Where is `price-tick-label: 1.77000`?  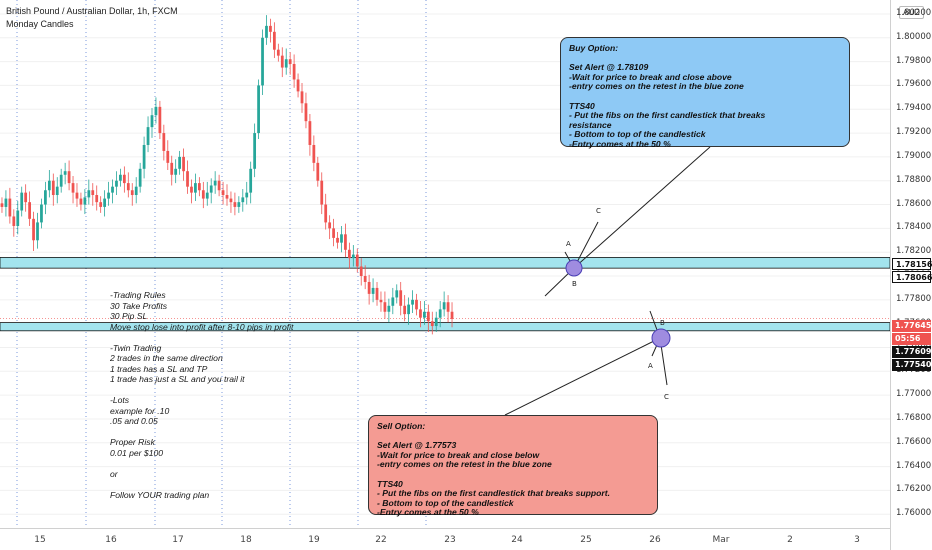 price-tick-label: 1.77000 is located at coordinates (914, 394).